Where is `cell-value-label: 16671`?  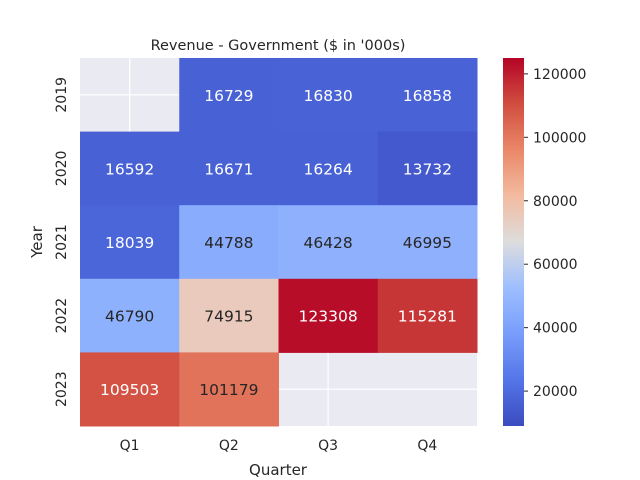
cell-value-label: 16671 is located at coordinates (228, 169).